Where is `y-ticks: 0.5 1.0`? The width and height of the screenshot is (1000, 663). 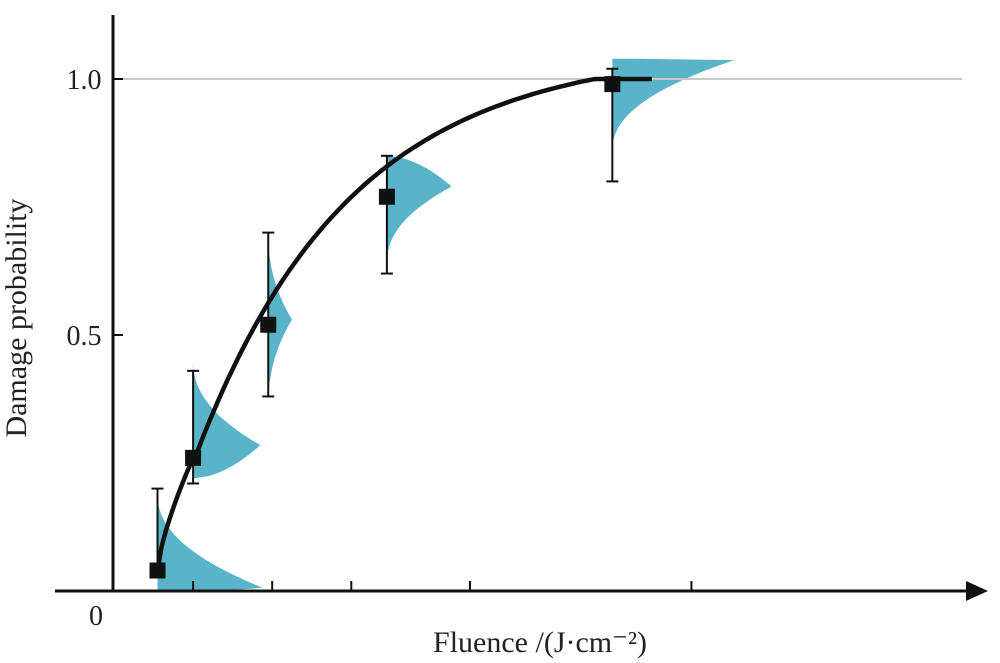 y-ticks: 0.5 1.0 is located at coordinates (95, 208).